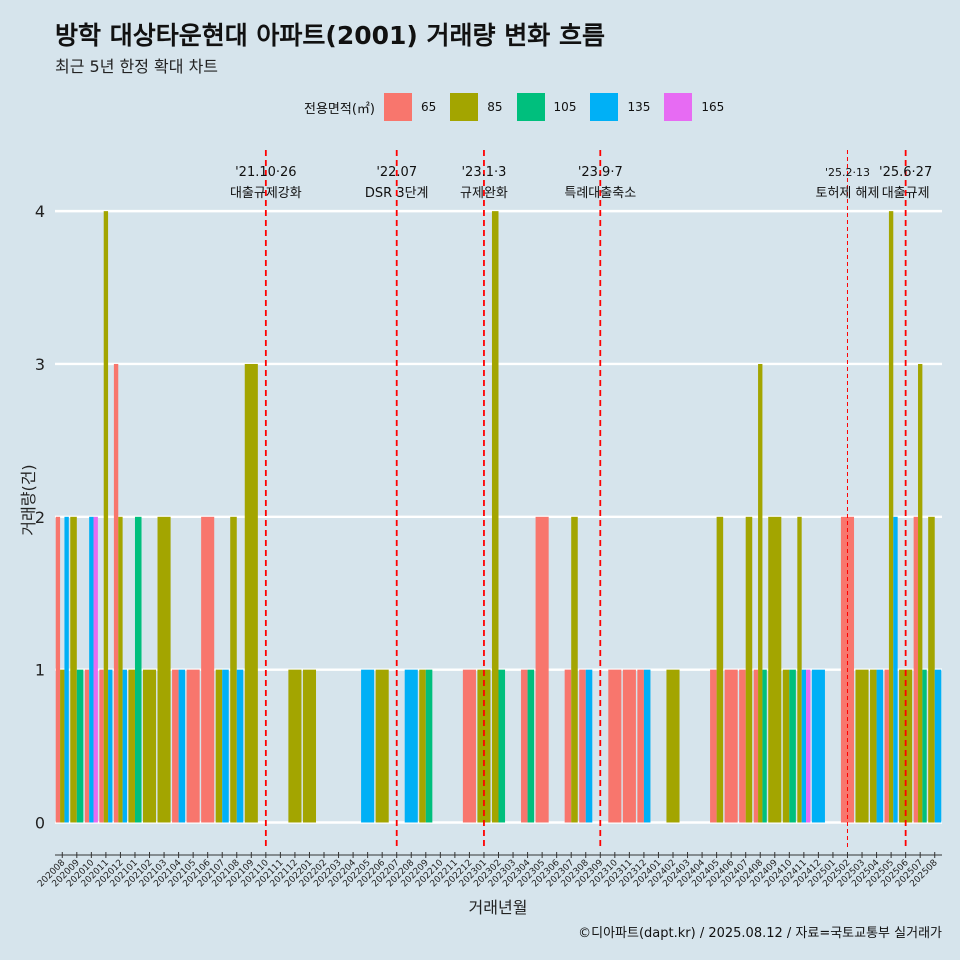 This screenshot has width=960, height=960. What do you see at coordinates (848, 193) in the screenshot?
I see `event-label-4: 토허제 해제` at bounding box center [848, 193].